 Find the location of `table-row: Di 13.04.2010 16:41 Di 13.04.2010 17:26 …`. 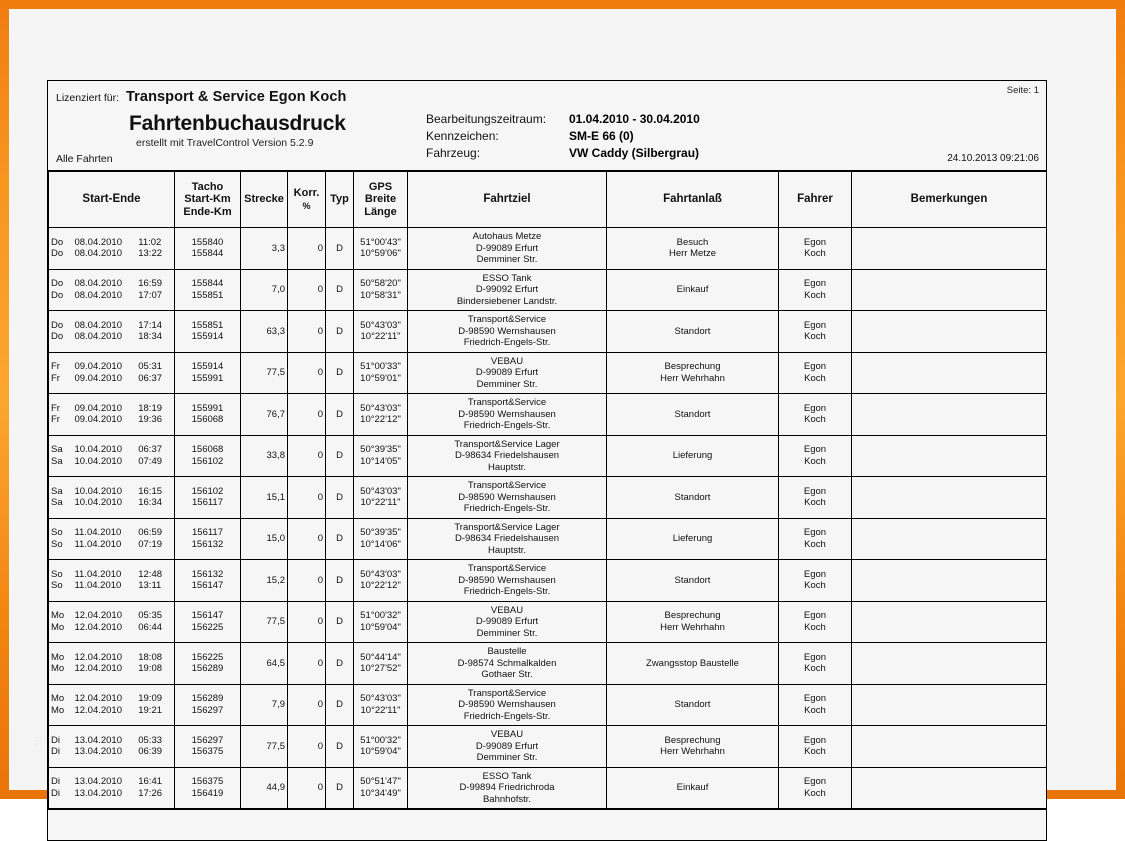

table-row: Di 13.04.2010 16:41 Di 13.04.2010 17:26 … is located at coordinates (547, 787).